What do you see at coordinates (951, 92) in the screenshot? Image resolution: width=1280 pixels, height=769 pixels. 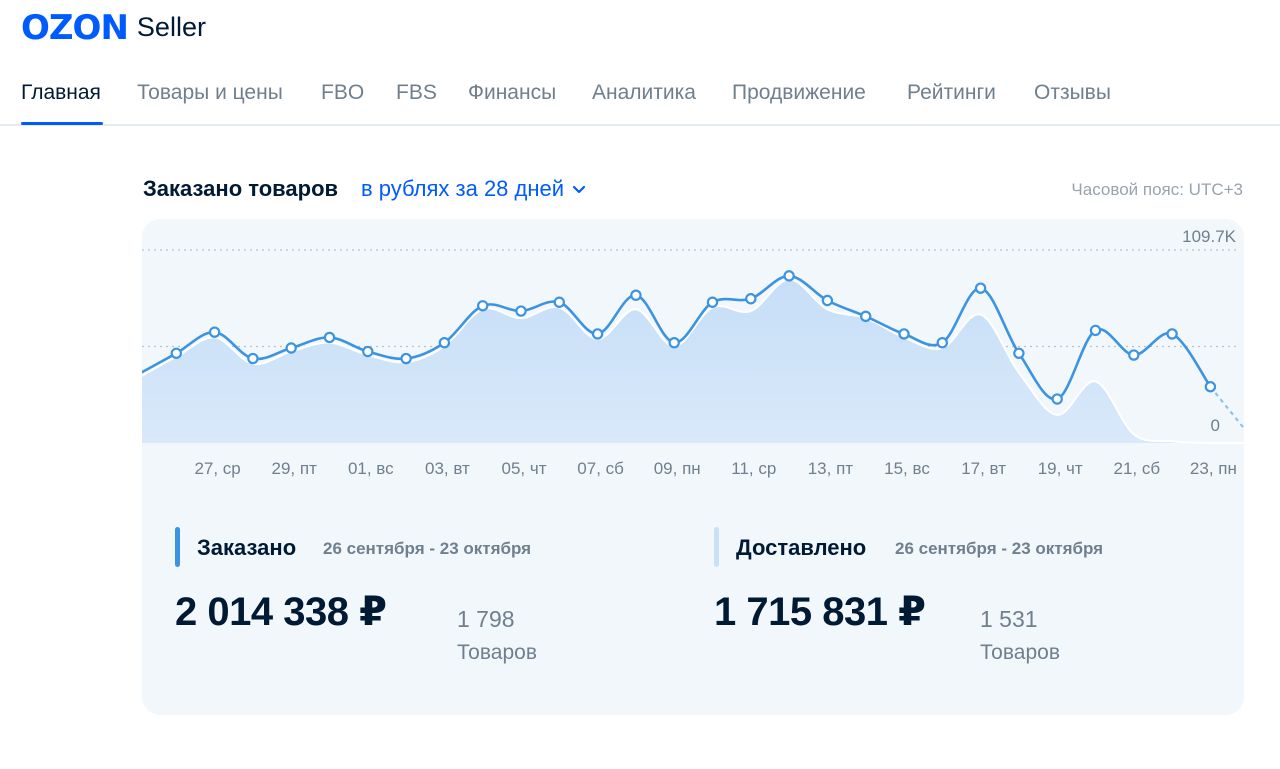 I see `nav-item-ratings: Рейтинги` at bounding box center [951, 92].